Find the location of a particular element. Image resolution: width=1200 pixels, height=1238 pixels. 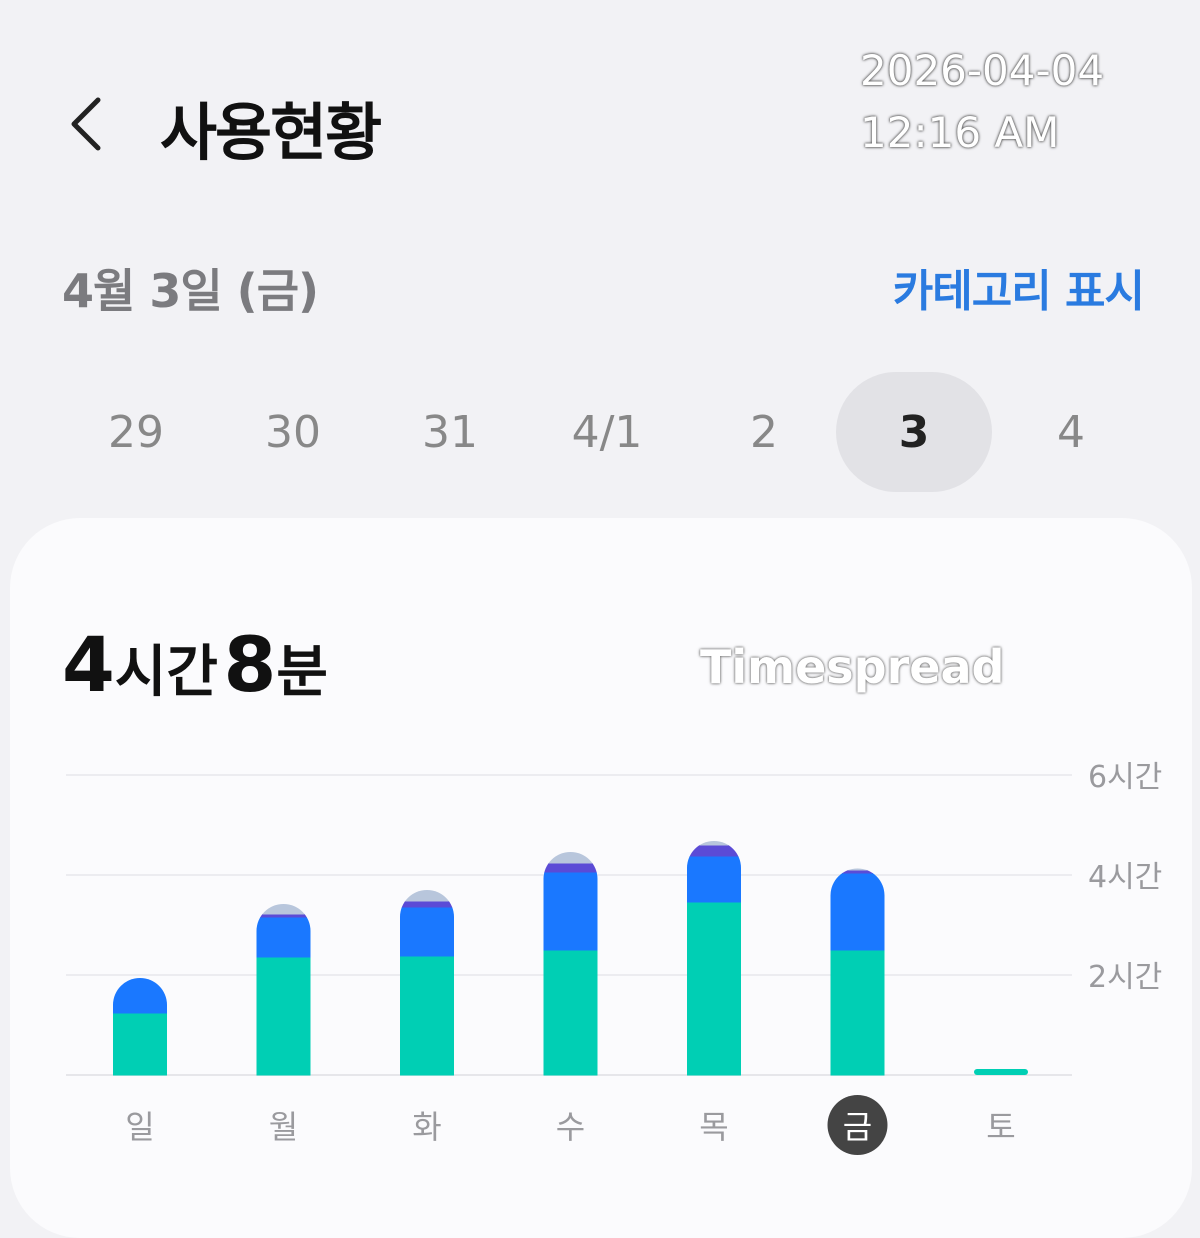

overlay-time: 12:16 AM is located at coordinates (960, 132).